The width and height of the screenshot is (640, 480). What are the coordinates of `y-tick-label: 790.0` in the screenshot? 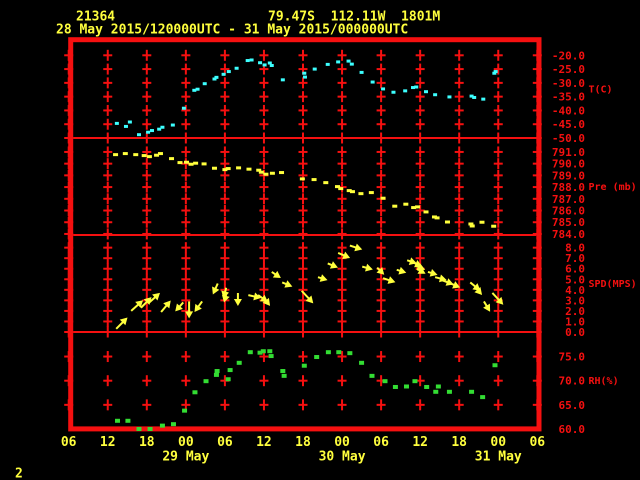 It's located at (568, 164).